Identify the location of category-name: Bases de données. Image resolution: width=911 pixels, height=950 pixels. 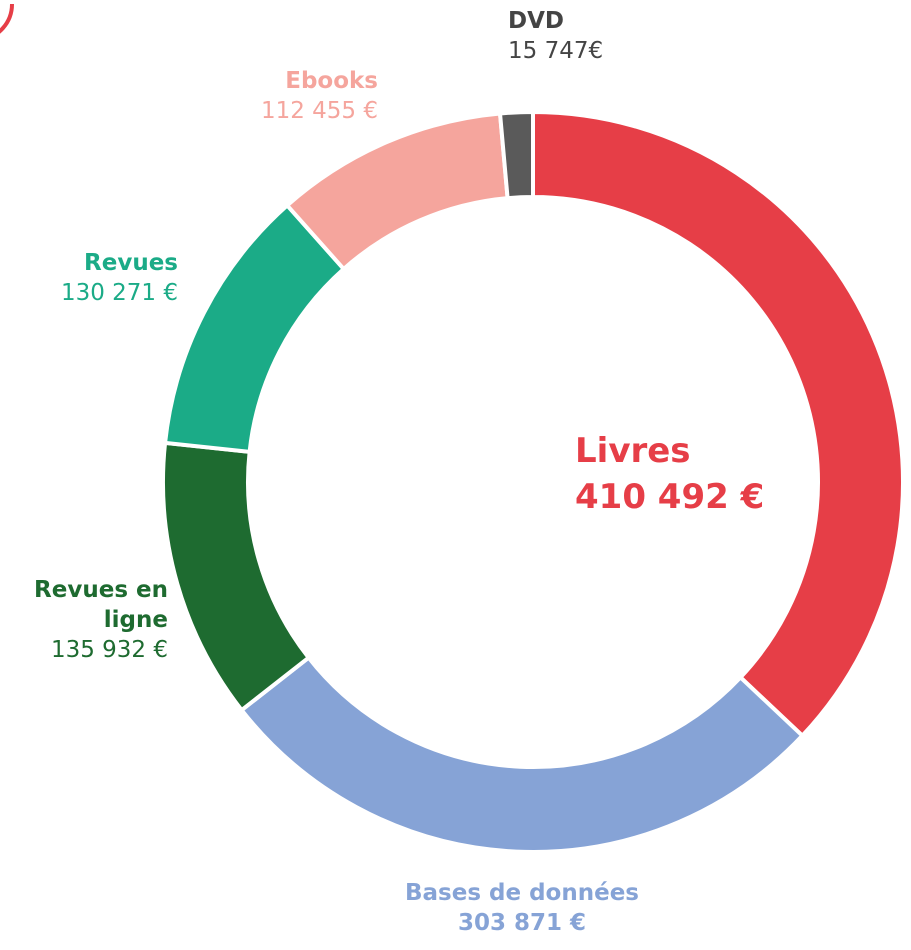
(521, 893).